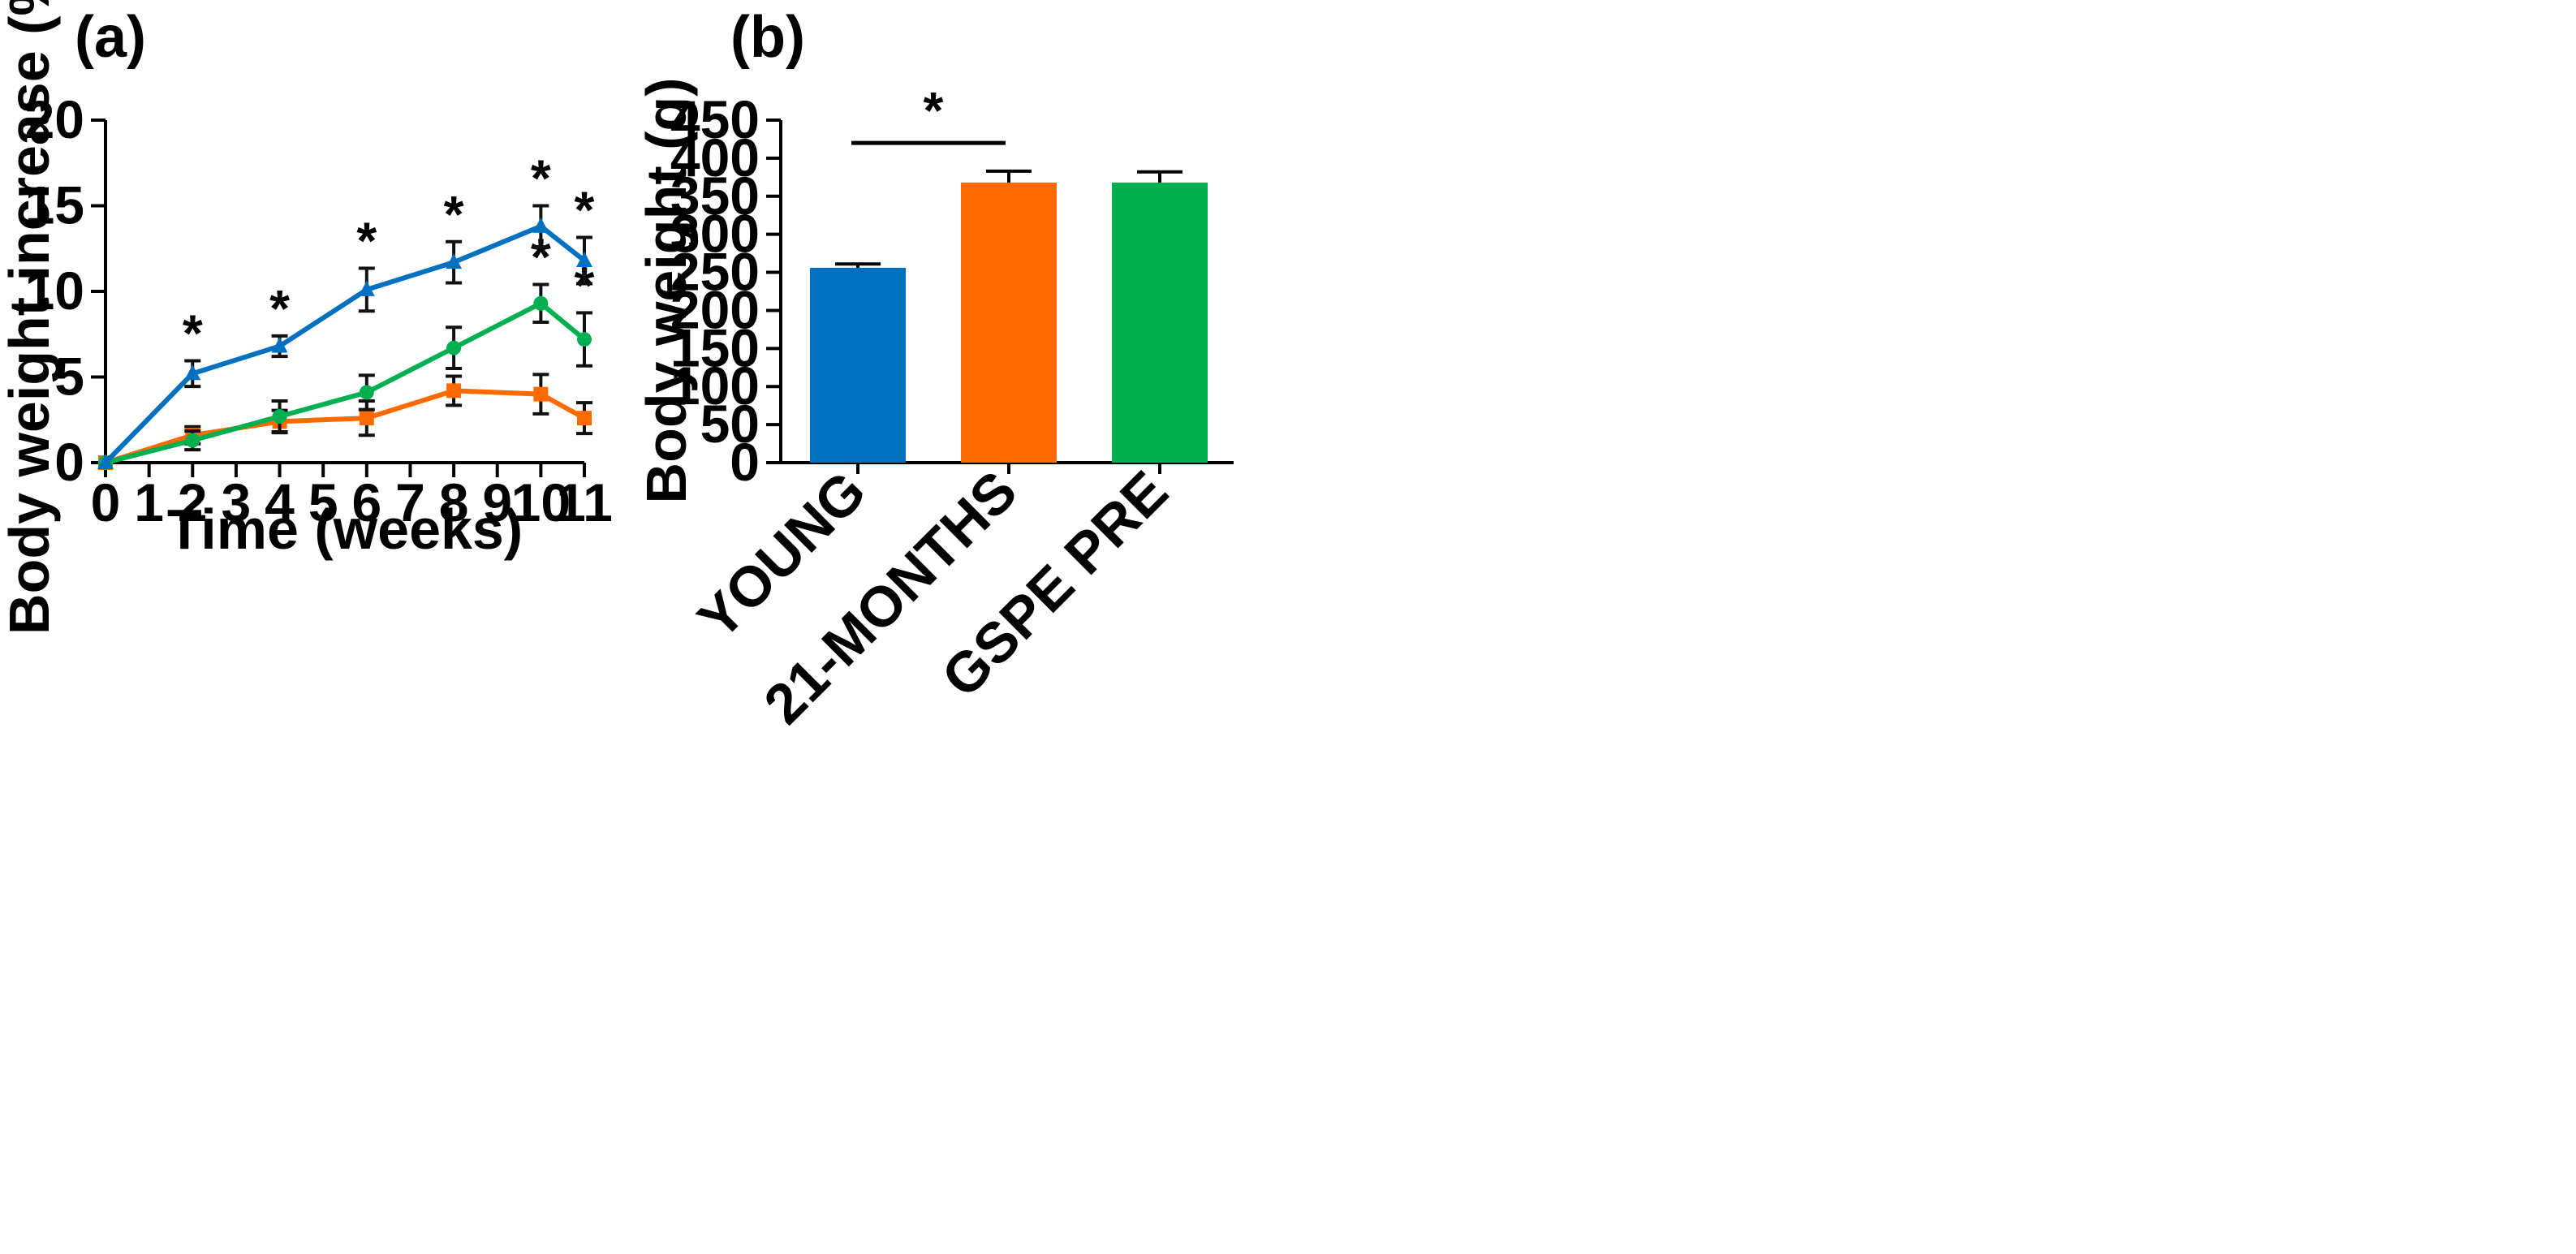 The image size is (2576, 1254). What do you see at coordinates (497, 502) in the screenshot?
I see `chart-a-x-tick-label: 9` at bounding box center [497, 502].